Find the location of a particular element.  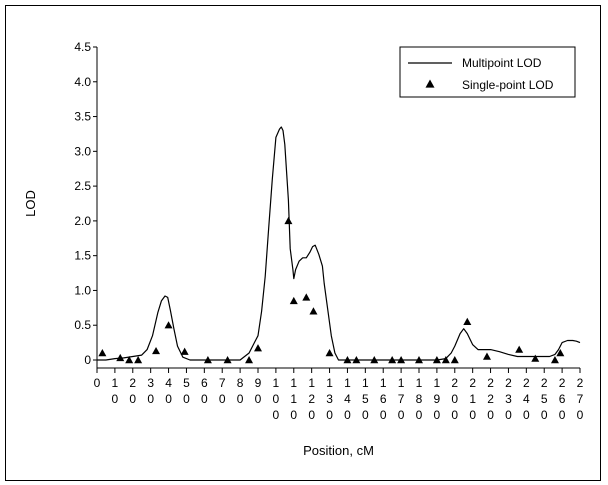

y-tick-label: 1.5 is located at coordinates (82, 256).